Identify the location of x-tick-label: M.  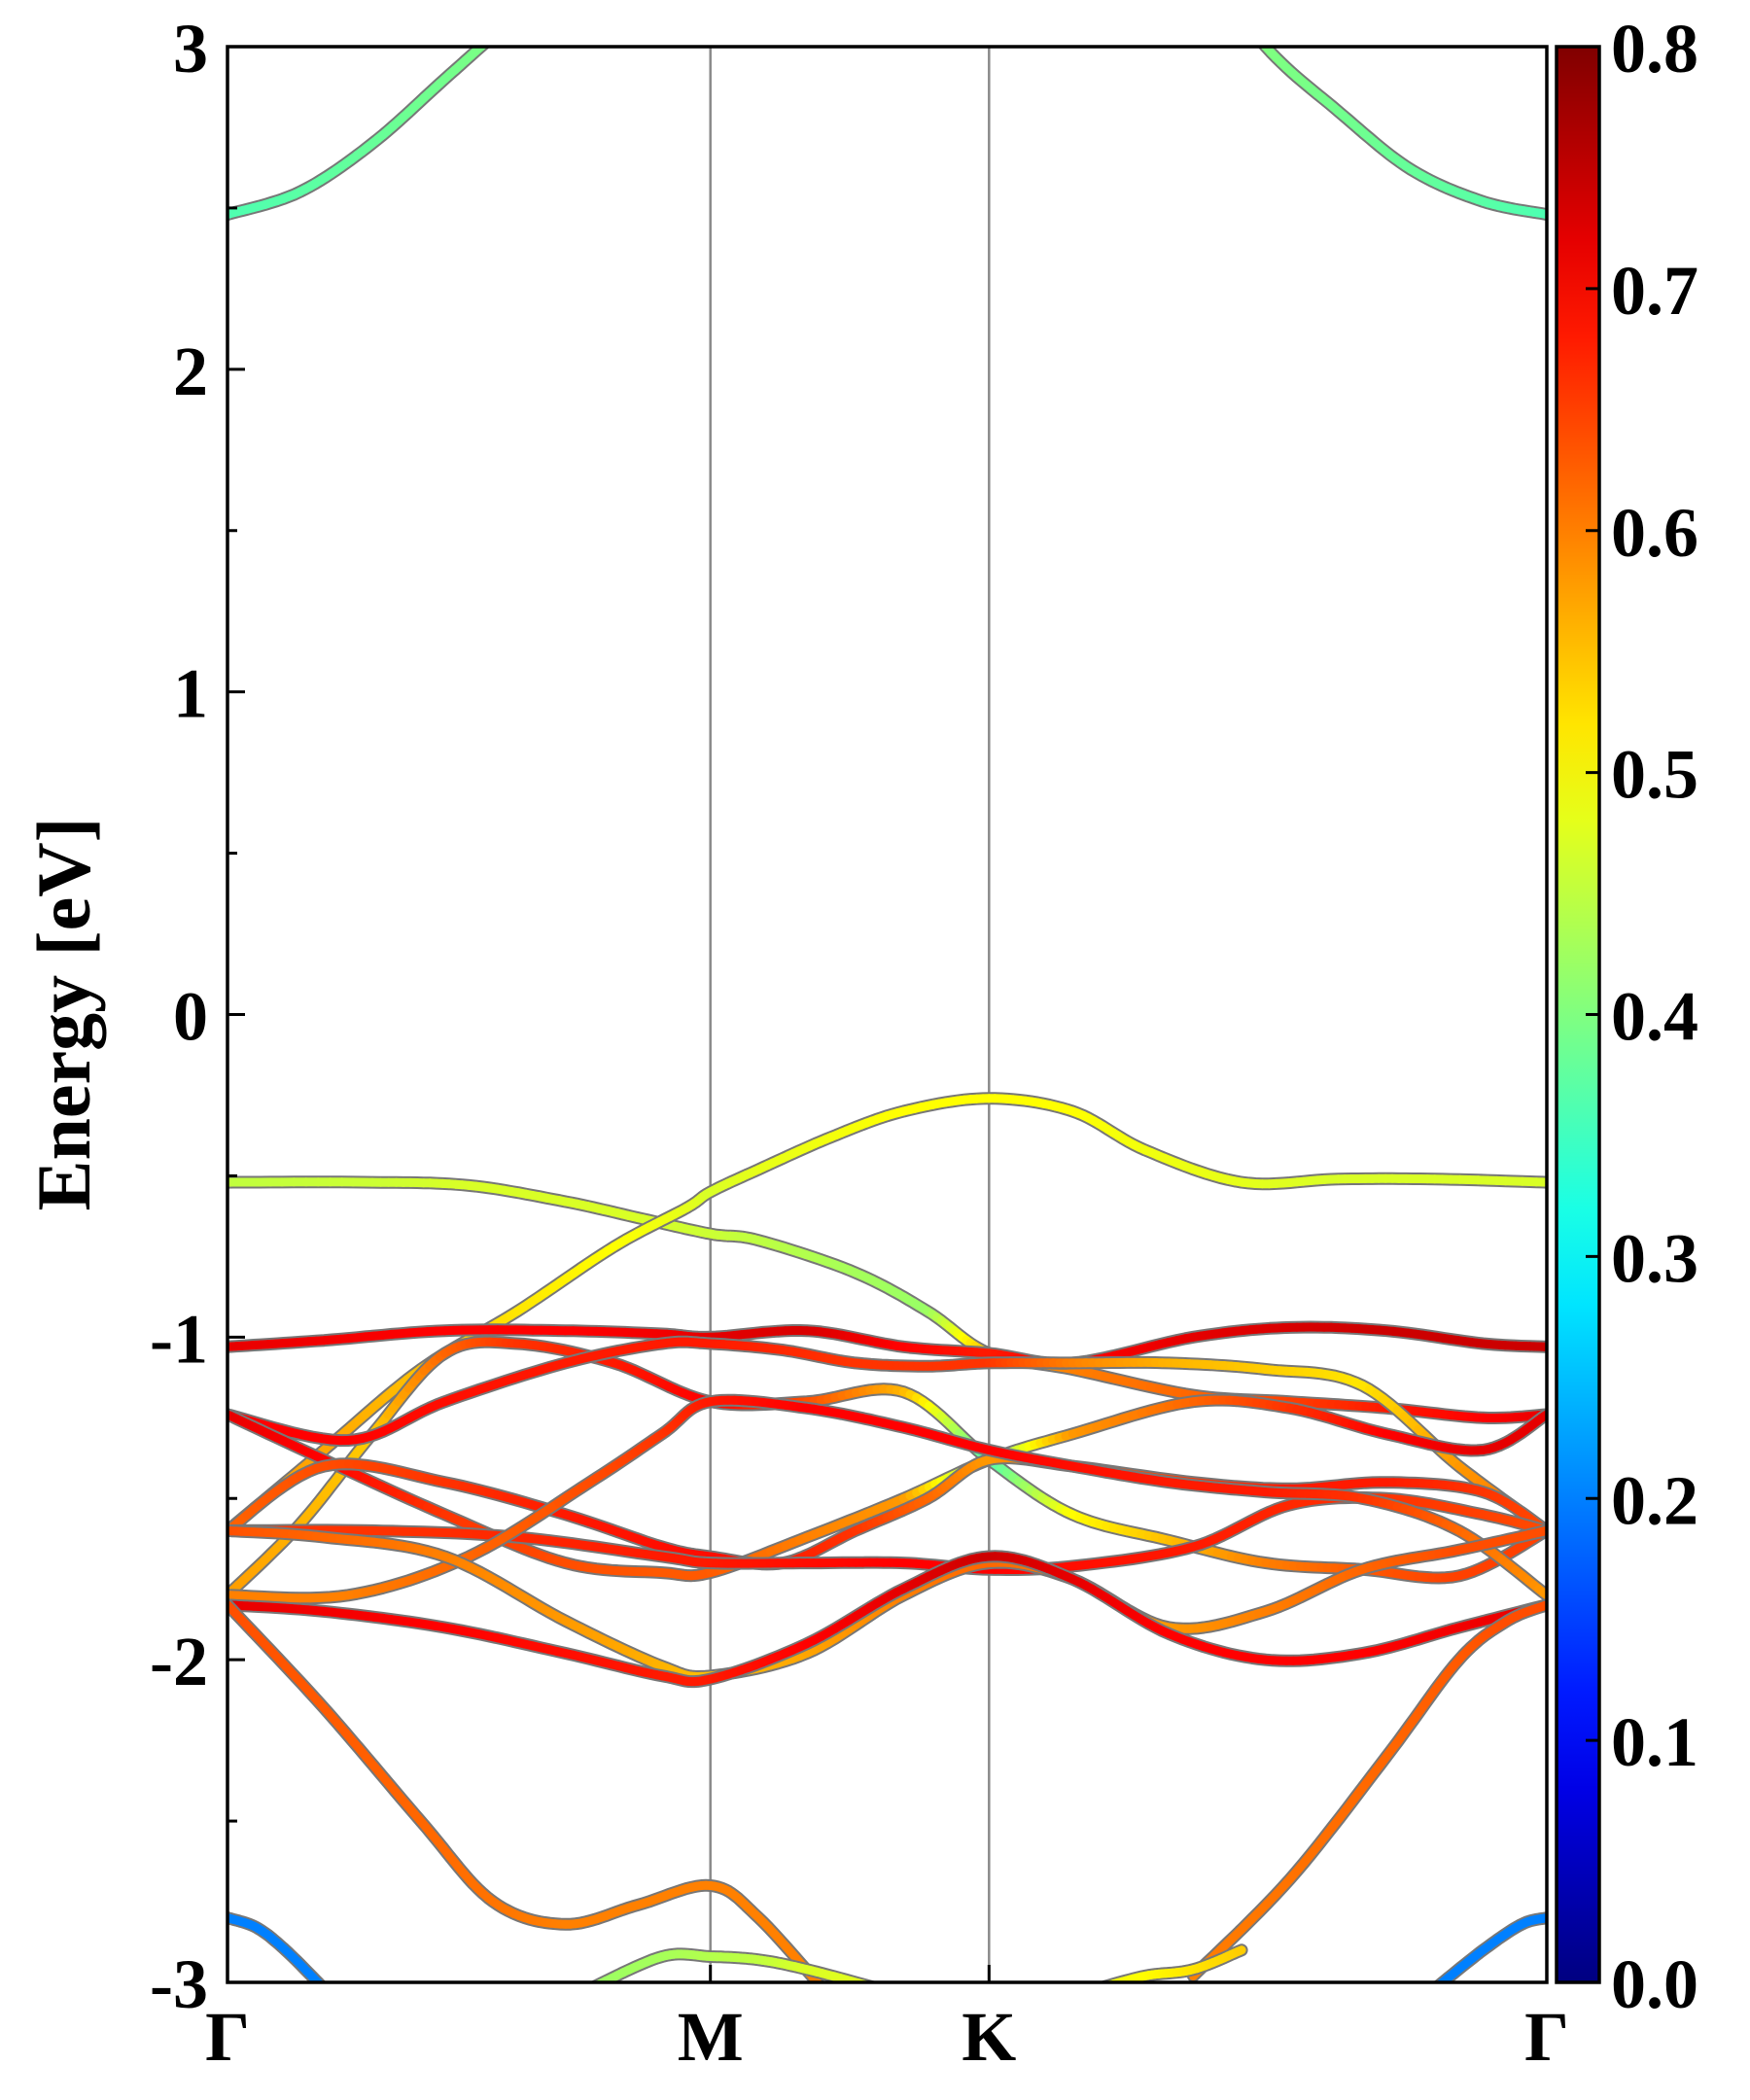
(711, 2037).